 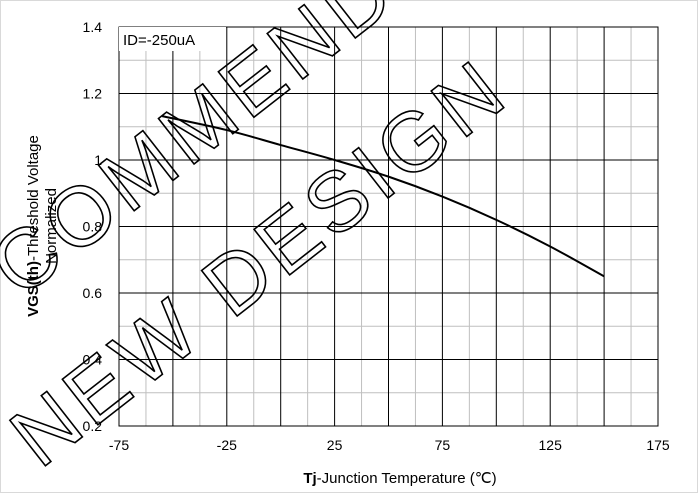 I want to click on x-tick-label: 75, so click(x=443, y=445).